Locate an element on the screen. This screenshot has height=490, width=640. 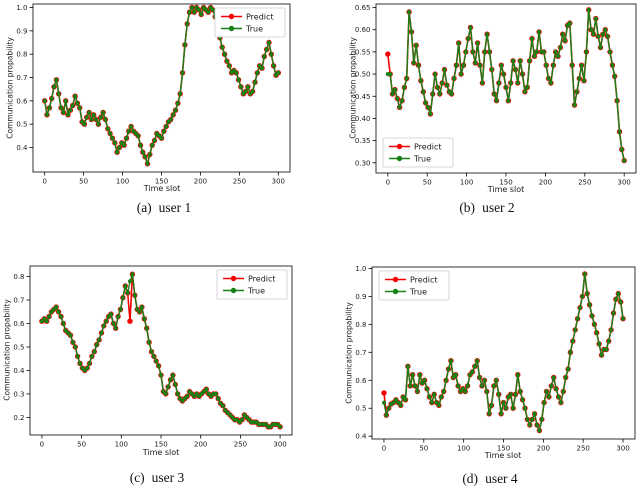
caption-index-b: (b) is located at coordinates (467, 207).